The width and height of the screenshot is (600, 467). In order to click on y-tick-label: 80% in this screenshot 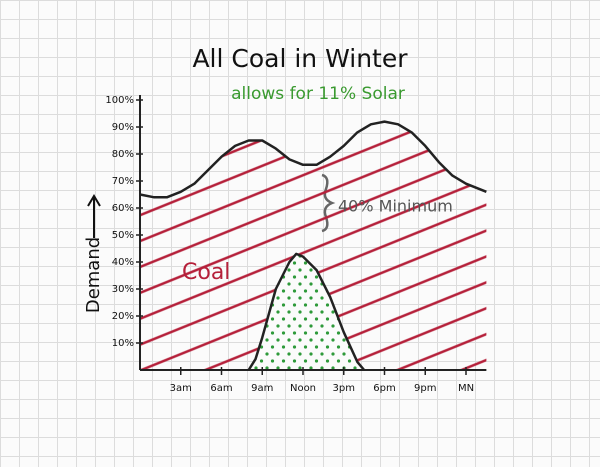, I will do `click(123, 154)`.